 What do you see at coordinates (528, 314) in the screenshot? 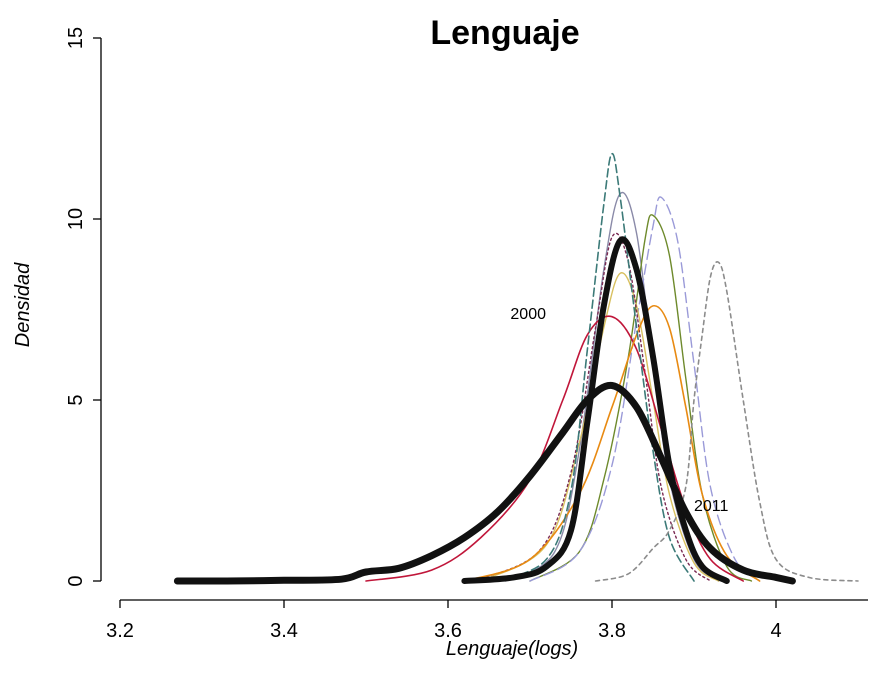
I see `annotation-2000: 2000` at bounding box center [528, 314].